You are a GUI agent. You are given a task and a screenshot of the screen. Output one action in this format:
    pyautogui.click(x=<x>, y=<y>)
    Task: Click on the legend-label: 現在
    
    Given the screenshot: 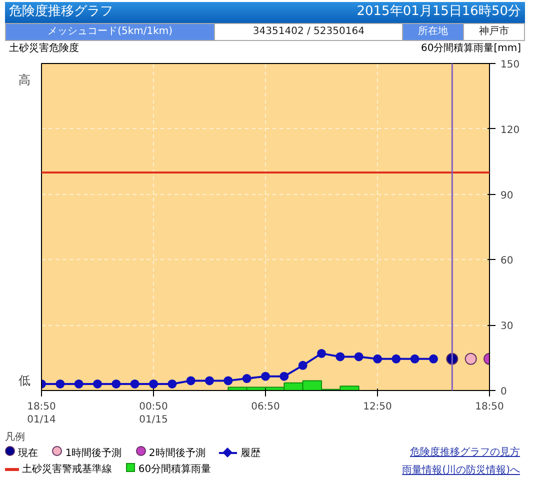 What is the action you would take?
    pyautogui.click(x=27, y=453)
    